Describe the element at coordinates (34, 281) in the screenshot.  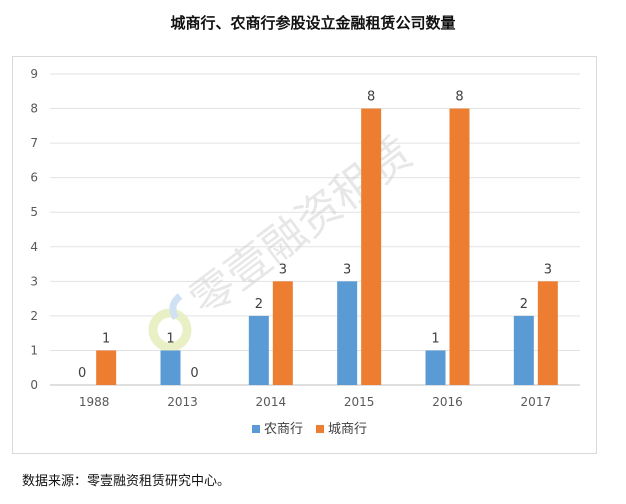
I see `y-tick-label: 3` at that location.